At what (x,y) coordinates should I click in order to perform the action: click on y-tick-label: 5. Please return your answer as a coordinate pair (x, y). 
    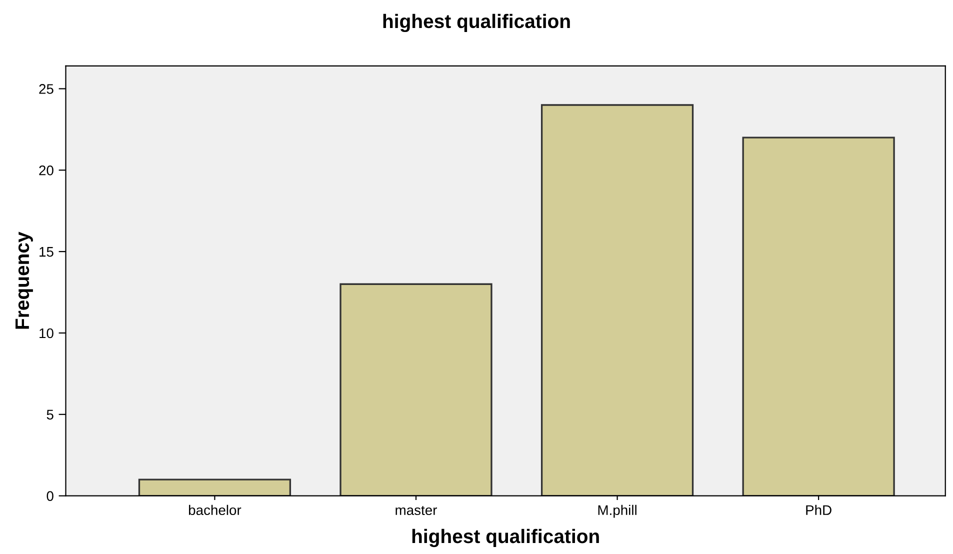
    Looking at the image, I should click on (50, 415).